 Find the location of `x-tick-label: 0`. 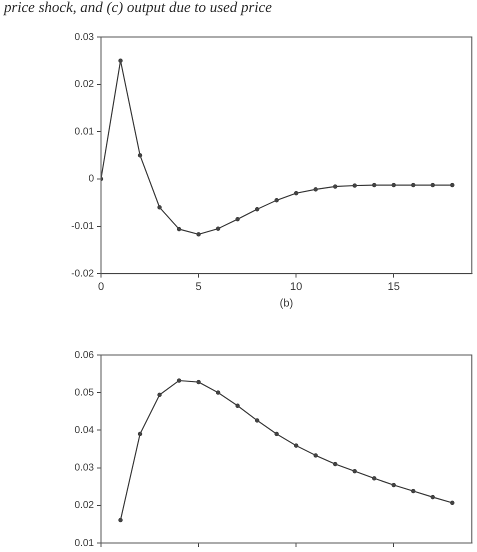

x-tick-label: 0 is located at coordinates (101, 287).